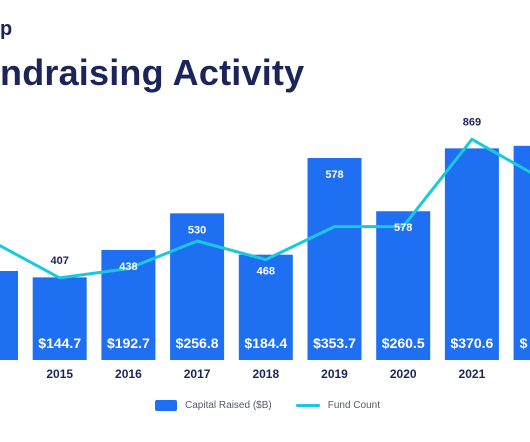  I want to click on bar-value-label-2016: $192.7, so click(128, 343).